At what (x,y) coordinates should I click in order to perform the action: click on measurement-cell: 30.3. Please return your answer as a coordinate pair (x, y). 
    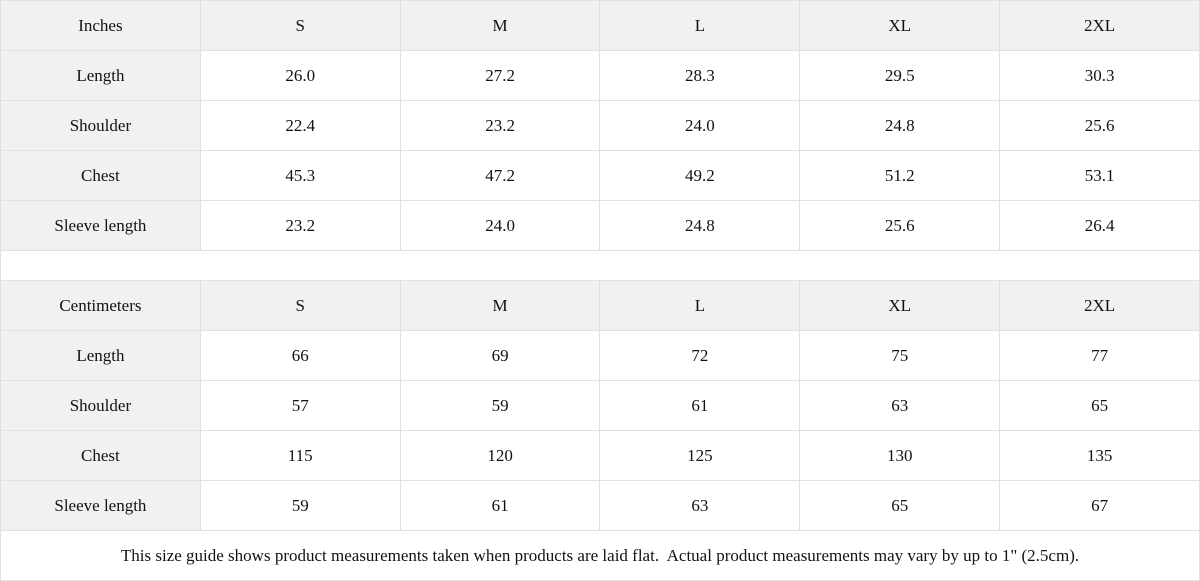
    Looking at the image, I should click on (1099, 75).